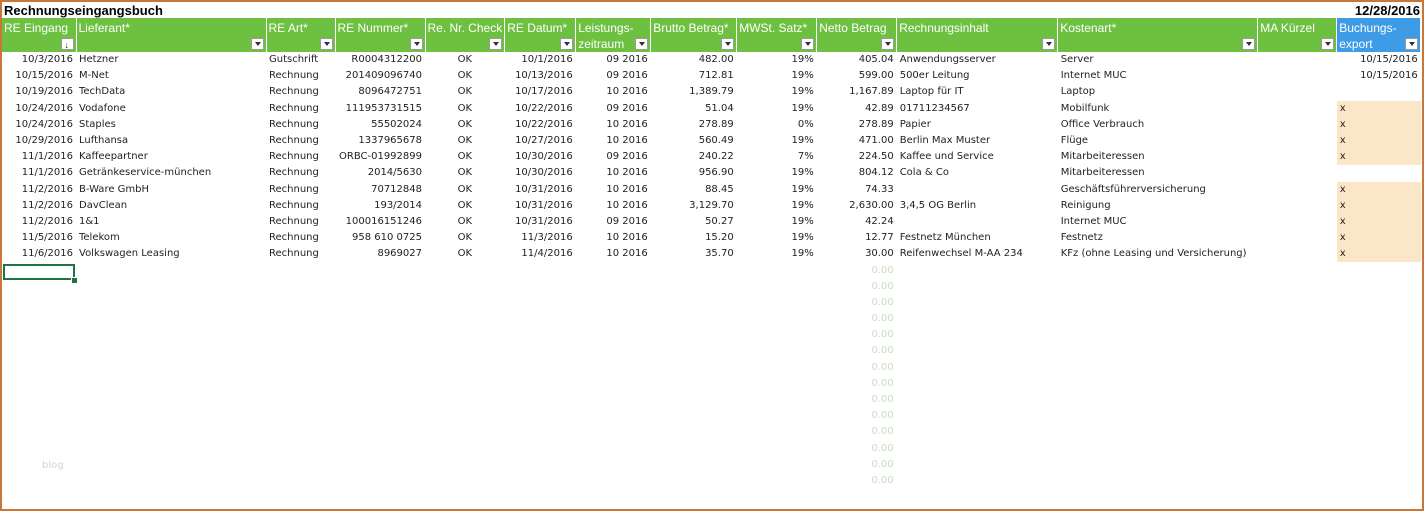  What do you see at coordinates (1077, 60) in the screenshot?
I see `cell-kostenart: Server` at bounding box center [1077, 60].